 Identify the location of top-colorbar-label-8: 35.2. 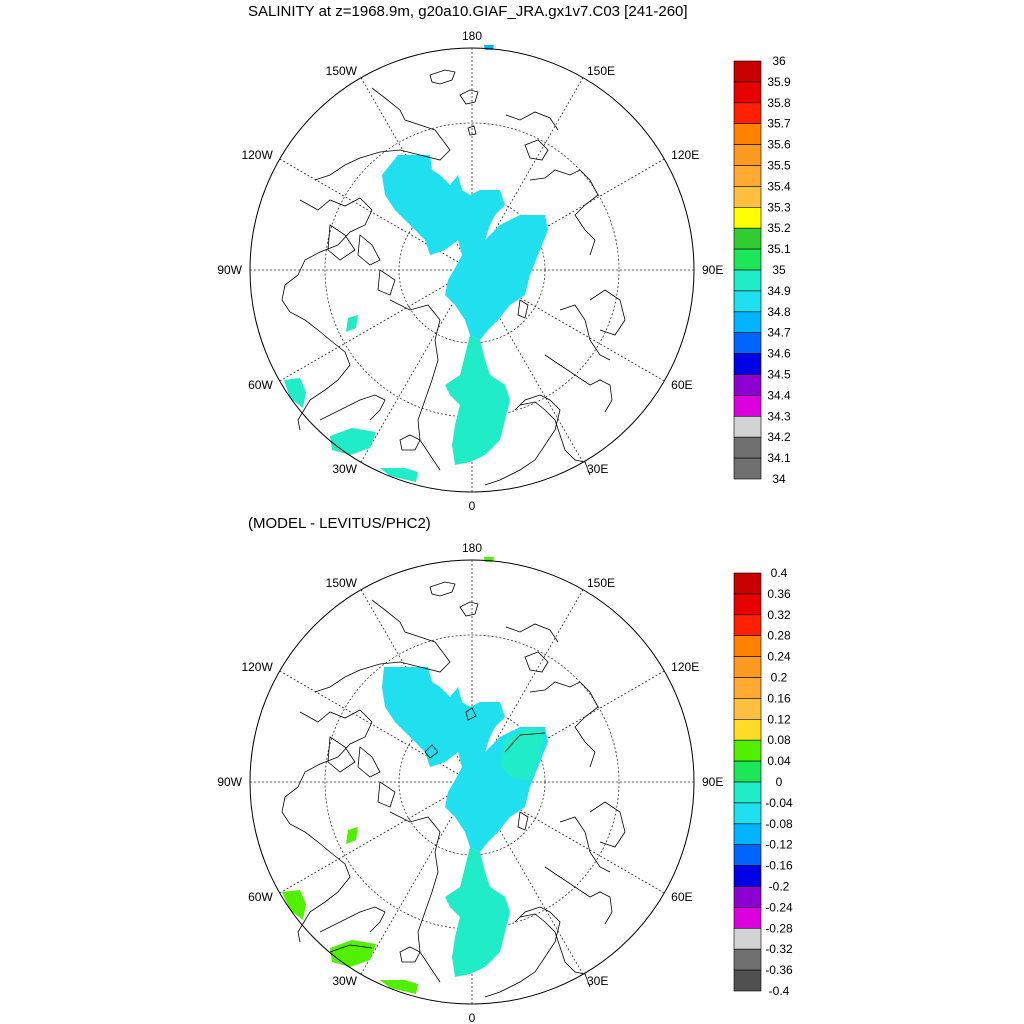
(779, 228).